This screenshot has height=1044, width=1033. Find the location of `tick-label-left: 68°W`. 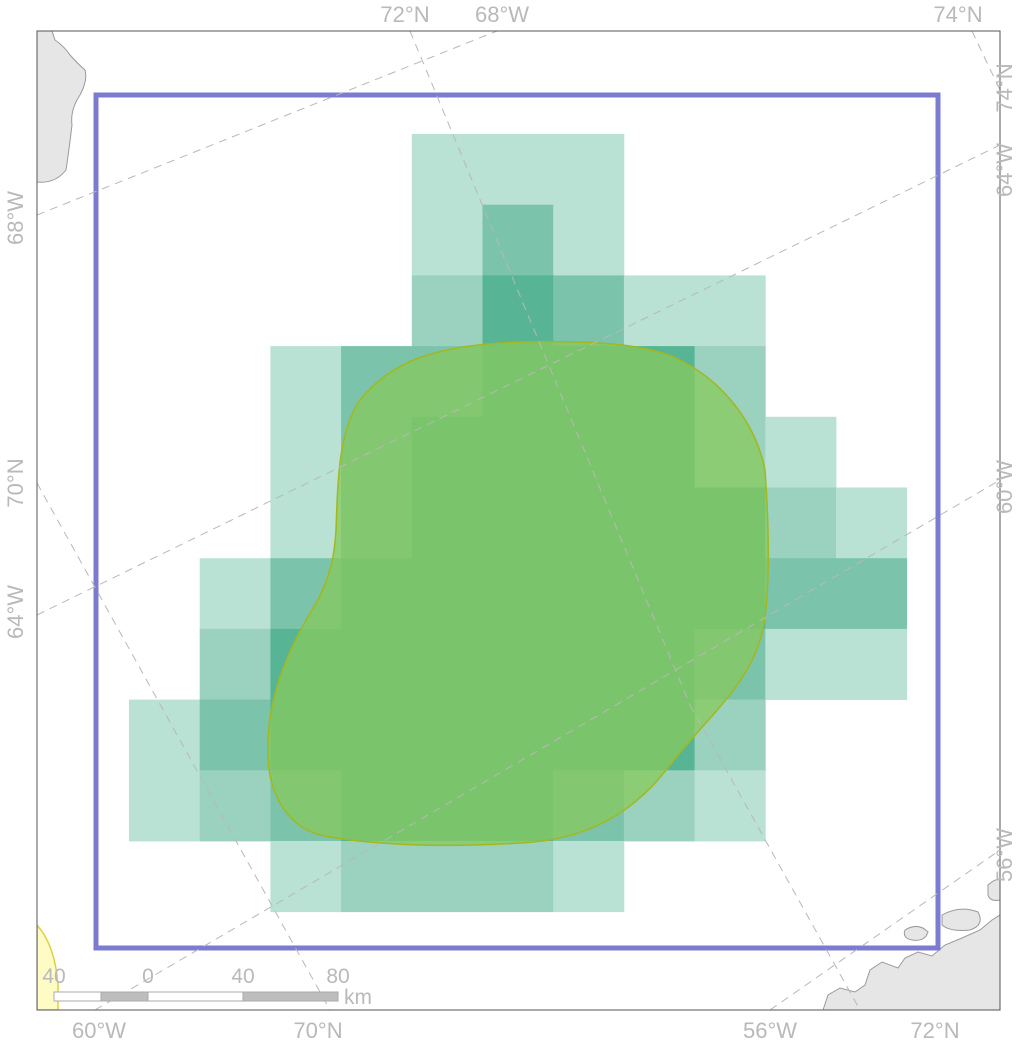

tick-label-left: 68°W is located at coordinates (15, 218).